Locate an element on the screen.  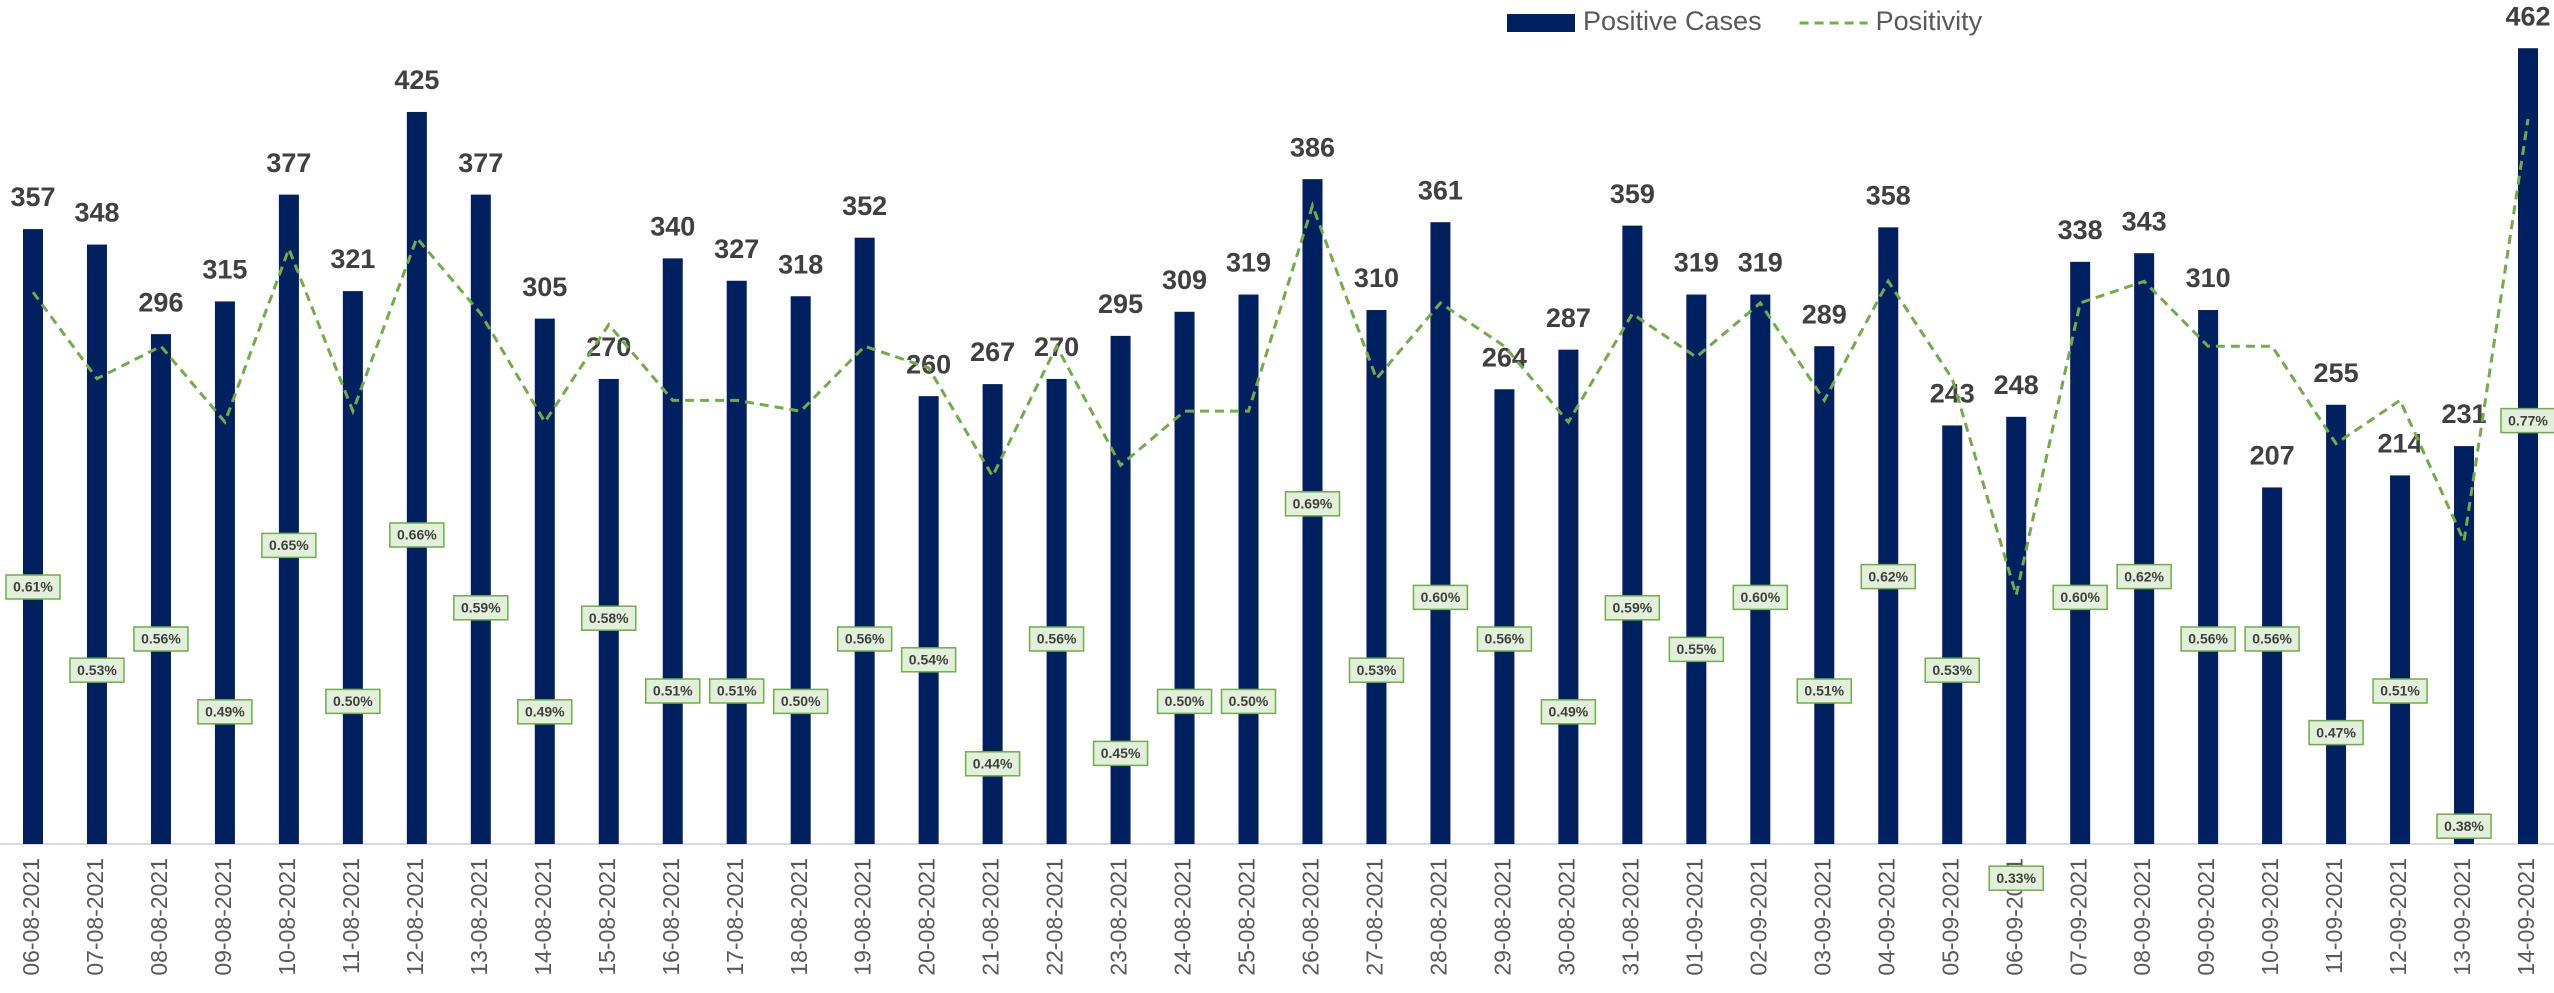
x-tick-label: 07-09-2021 is located at coordinates (2078, 917).